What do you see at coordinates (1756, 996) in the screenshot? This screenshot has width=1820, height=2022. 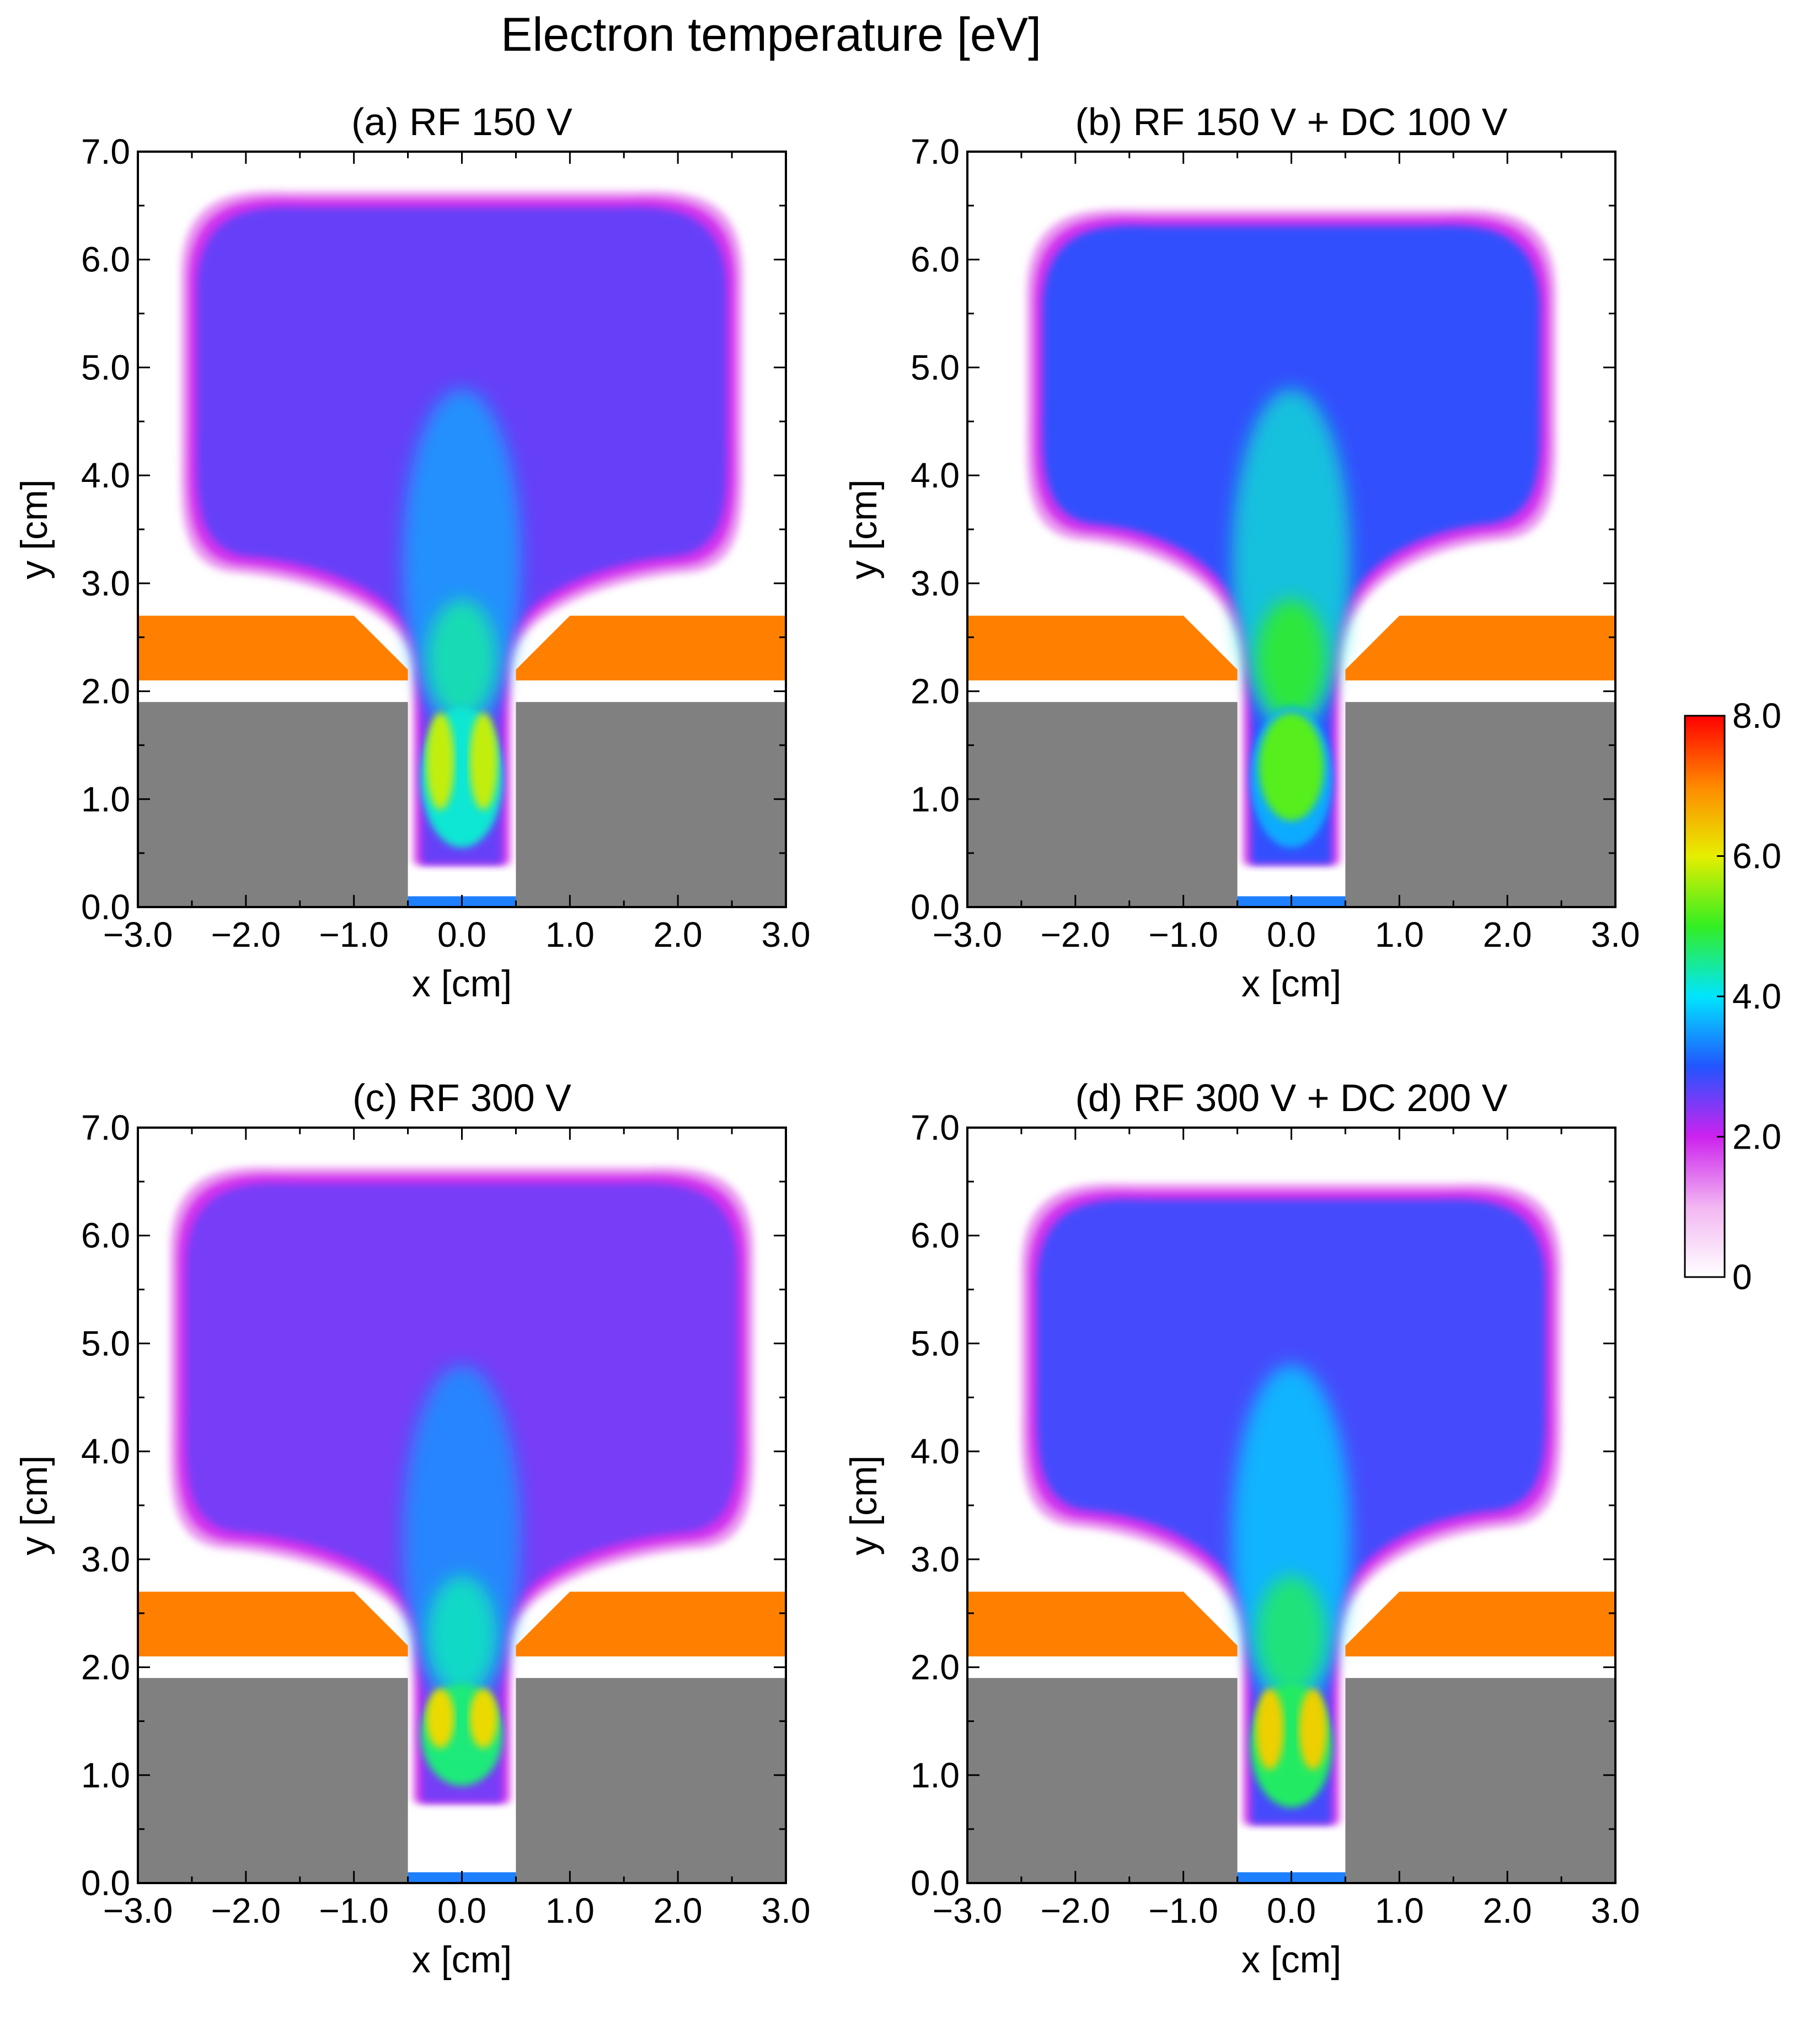 I see `colorbar-tick-label: 4.0` at bounding box center [1756, 996].